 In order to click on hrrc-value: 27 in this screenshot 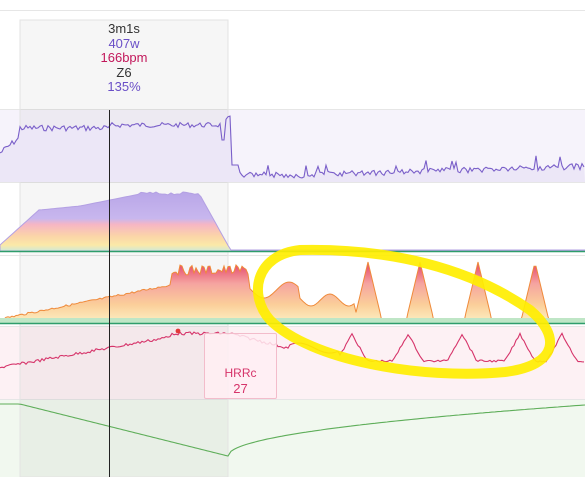, I will do `click(240, 388)`.